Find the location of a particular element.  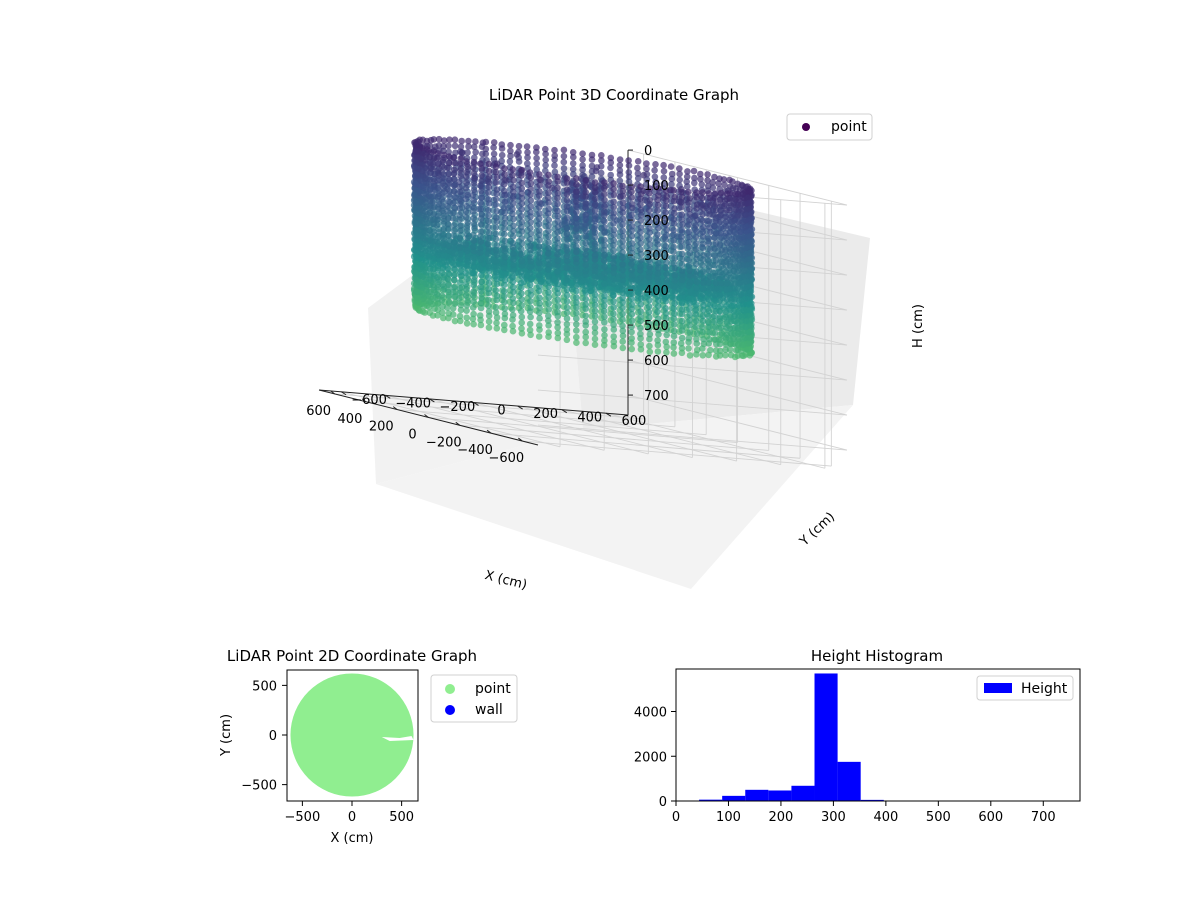

z-tick-label: 700 is located at coordinates (656, 396).